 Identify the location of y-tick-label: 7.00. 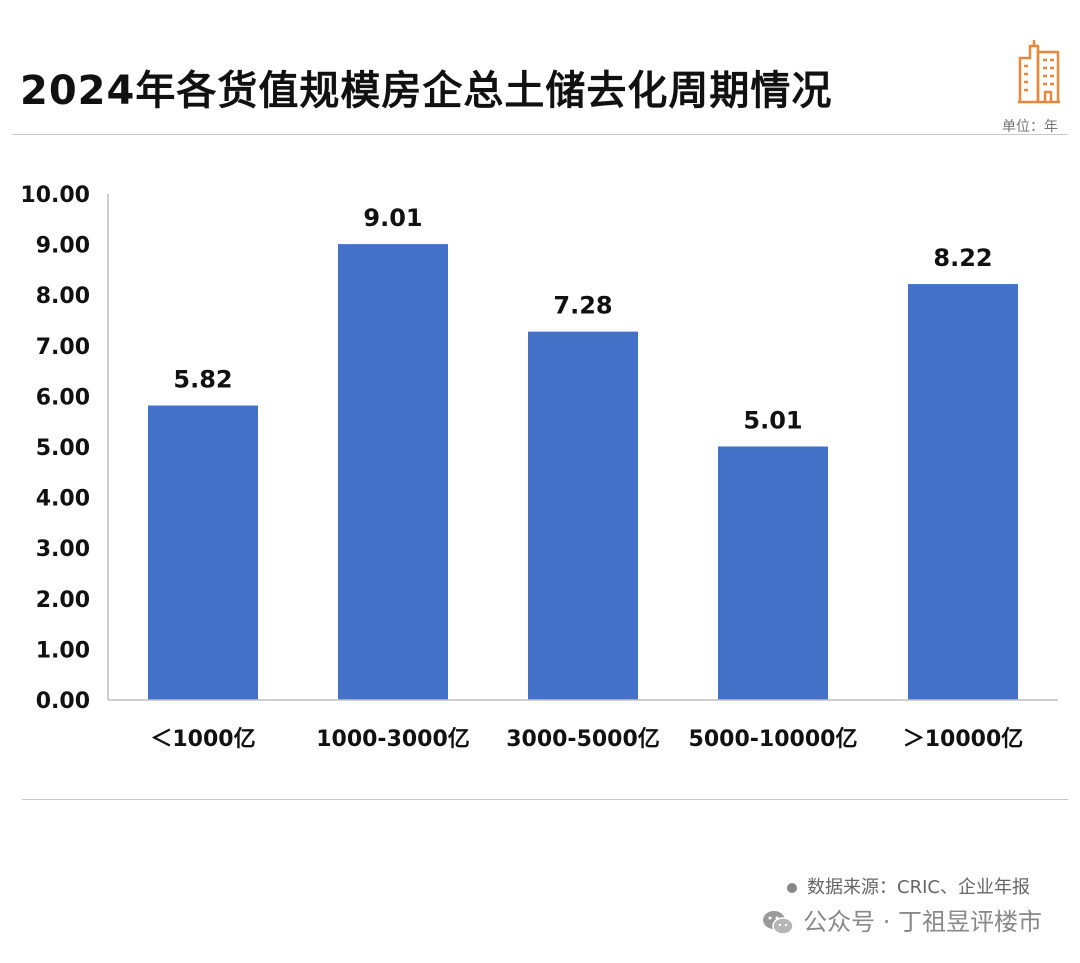
(63, 347).